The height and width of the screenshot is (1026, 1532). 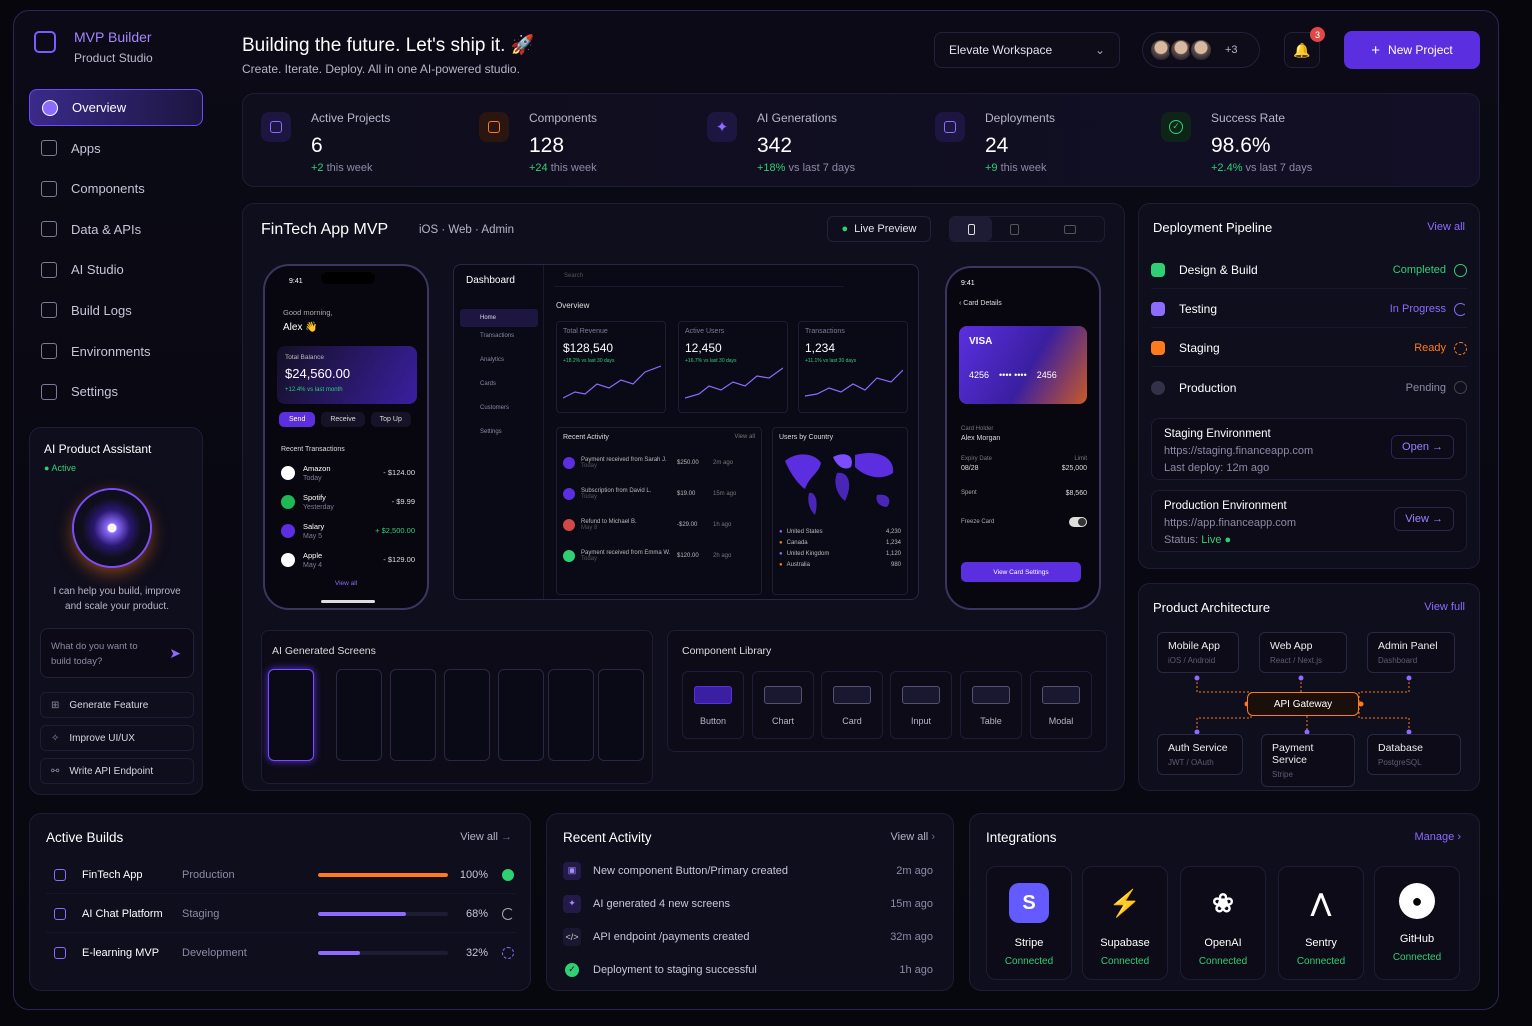 I want to click on builds-view-all: View all →, so click(x=486, y=837).